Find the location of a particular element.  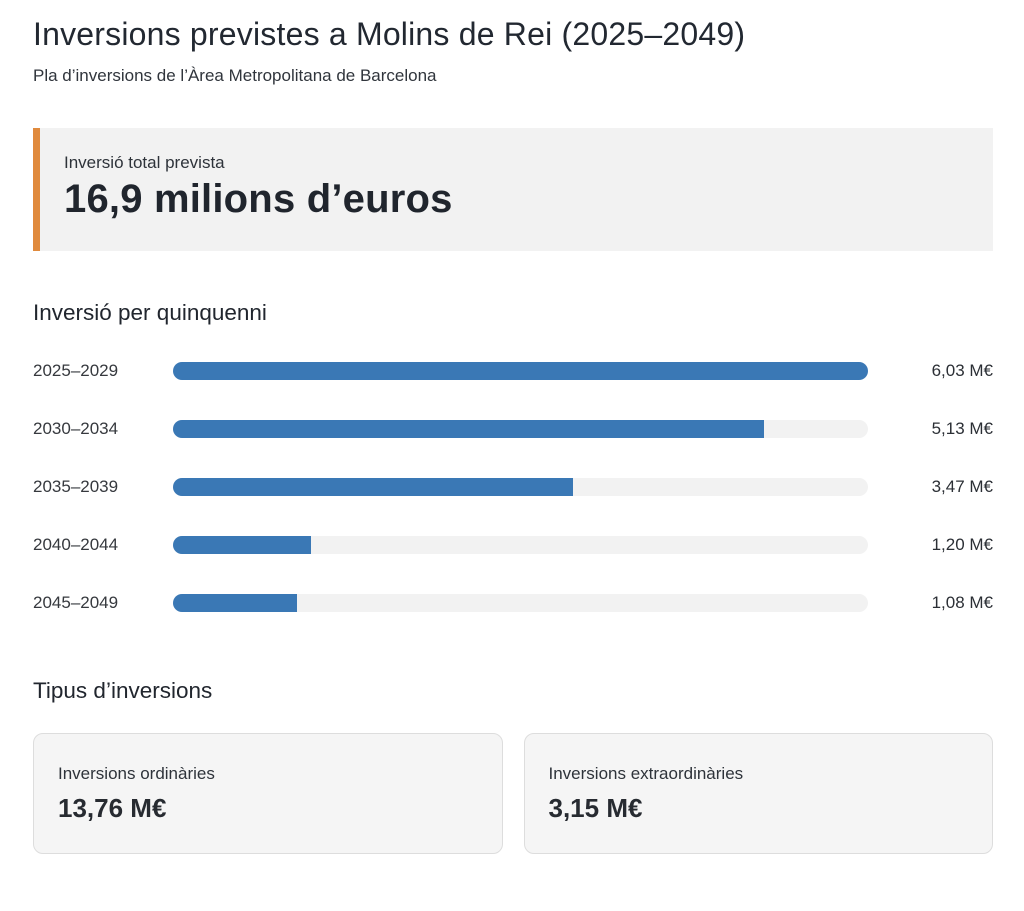

bar-row: 2035–2039 3,47 M€ is located at coordinates (513, 487).